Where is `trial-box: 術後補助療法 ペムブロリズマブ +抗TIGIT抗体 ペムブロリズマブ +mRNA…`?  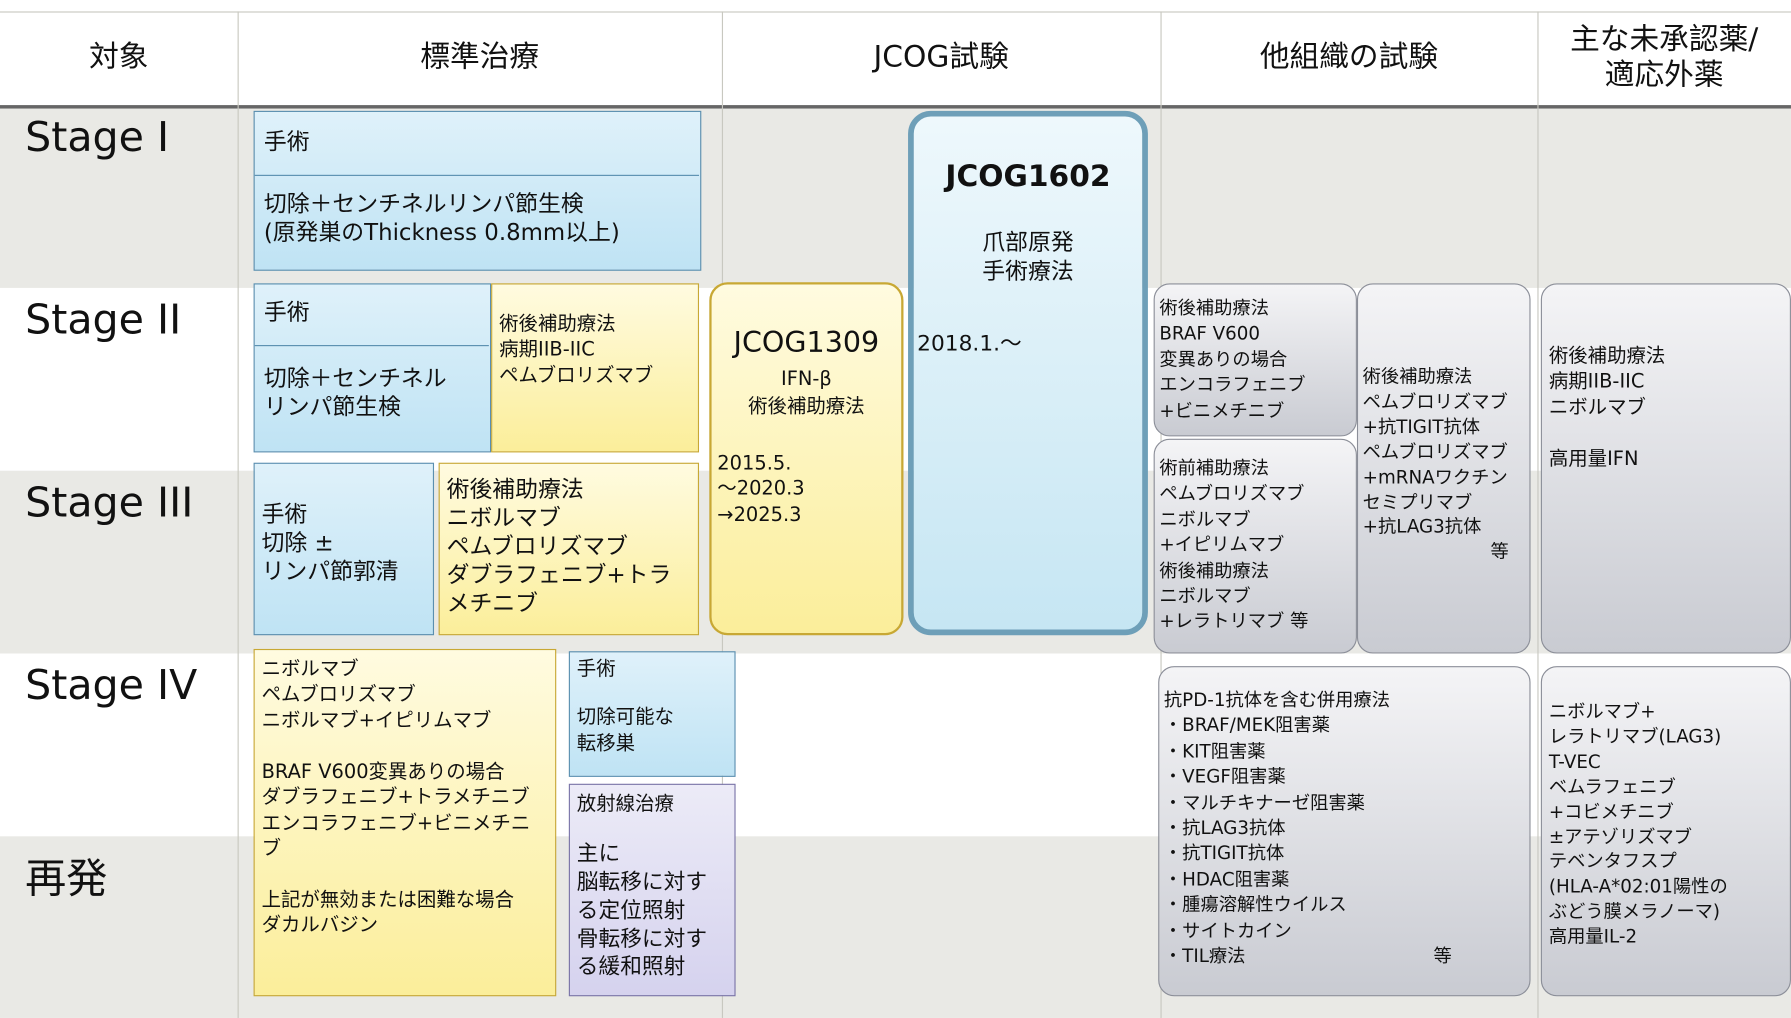
trial-box: 術後補助療法 ペムブロリズマブ +抗TIGIT抗体 ペムブロリズマブ +mRNA… is located at coordinates (1443, 468).